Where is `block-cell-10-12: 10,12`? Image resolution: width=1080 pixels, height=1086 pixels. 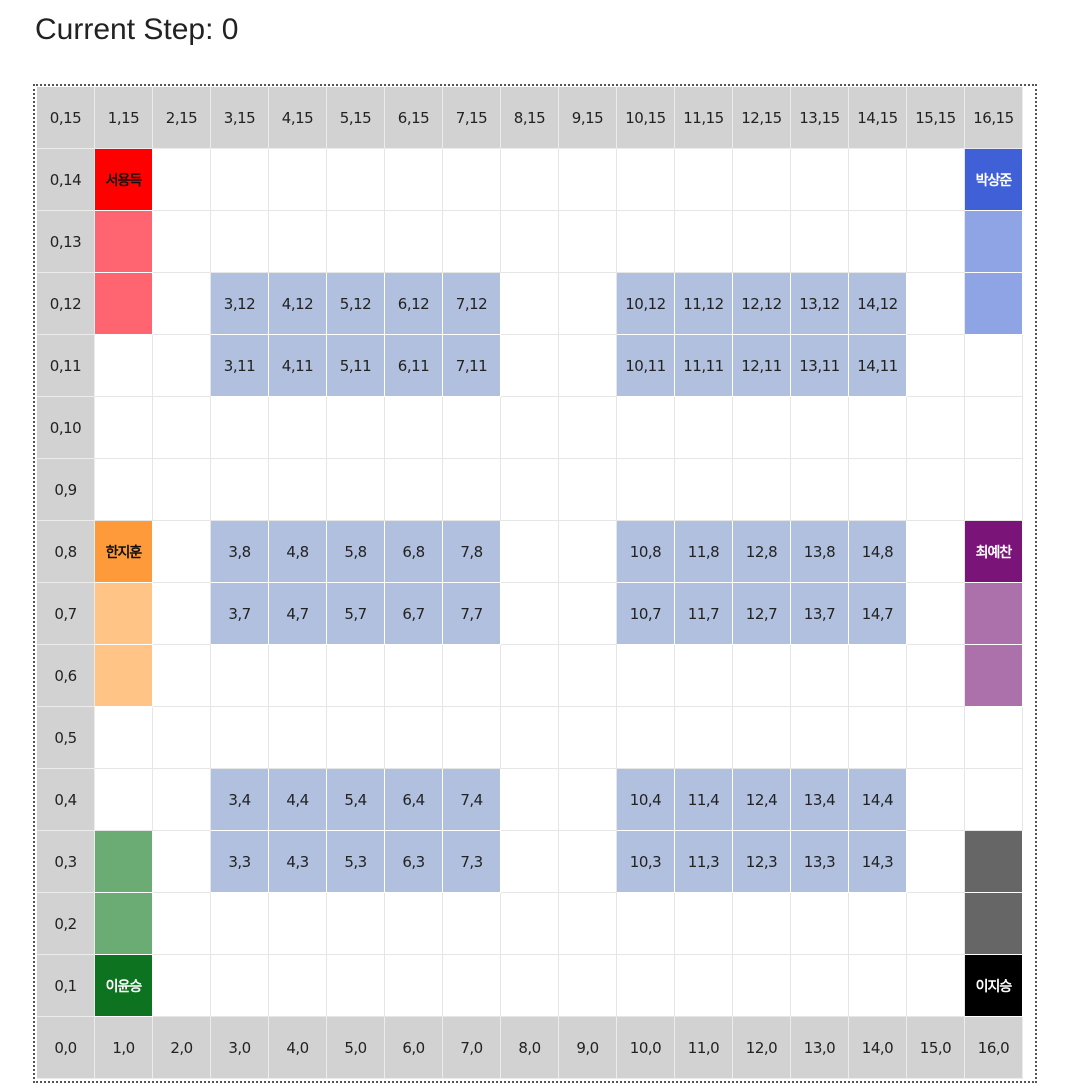 block-cell-10-12: 10,12 is located at coordinates (646, 304).